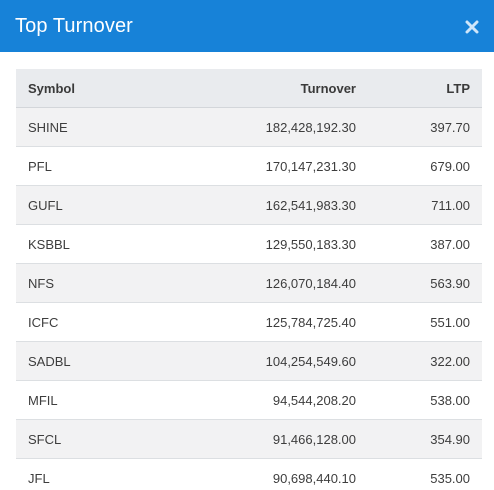  What do you see at coordinates (279, 88) in the screenshot?
I see `column-header-turnover: Turnover` at bounding box center [279, 88].